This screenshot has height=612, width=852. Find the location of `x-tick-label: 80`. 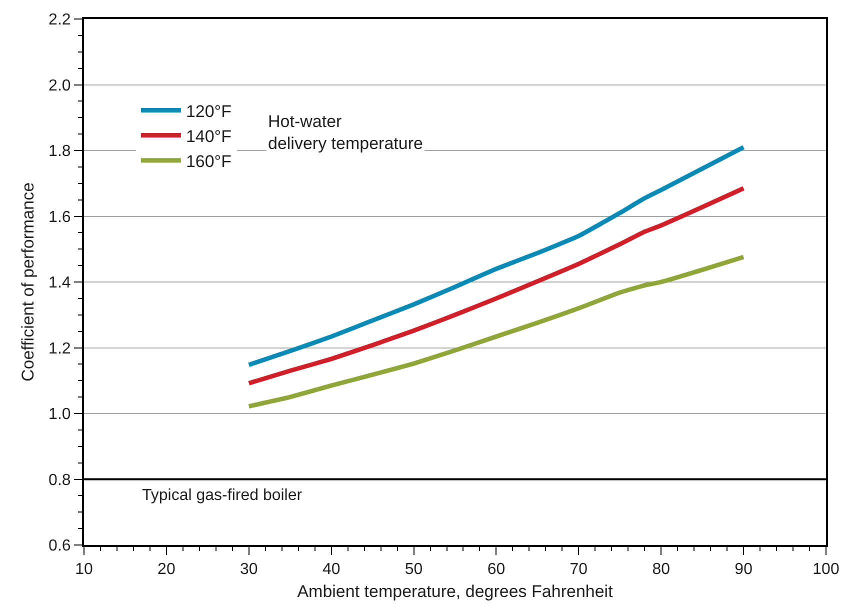

x-tick-label: 80 is located at coordinates (661, 569).